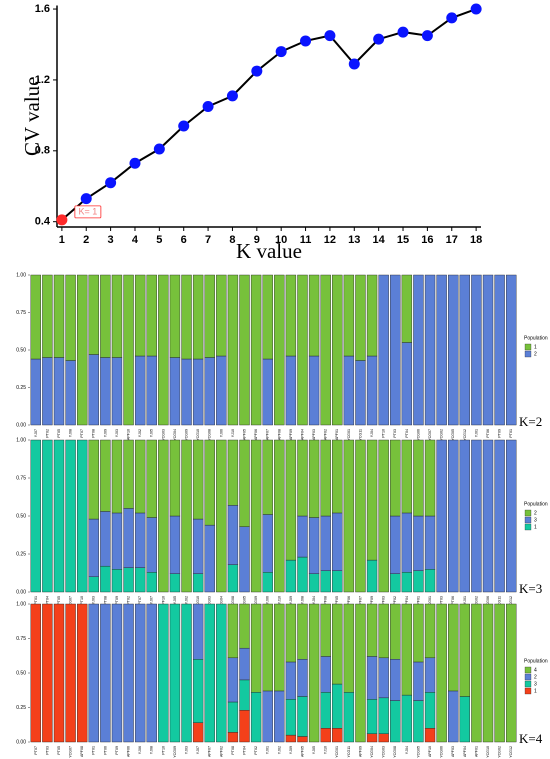 Image resolution: width=550 pixels, height=759 pixels. What do you see at coordinates (535, 520) in the screenshot?
I see `legend-label: 3` at bounding box center [535, 520].